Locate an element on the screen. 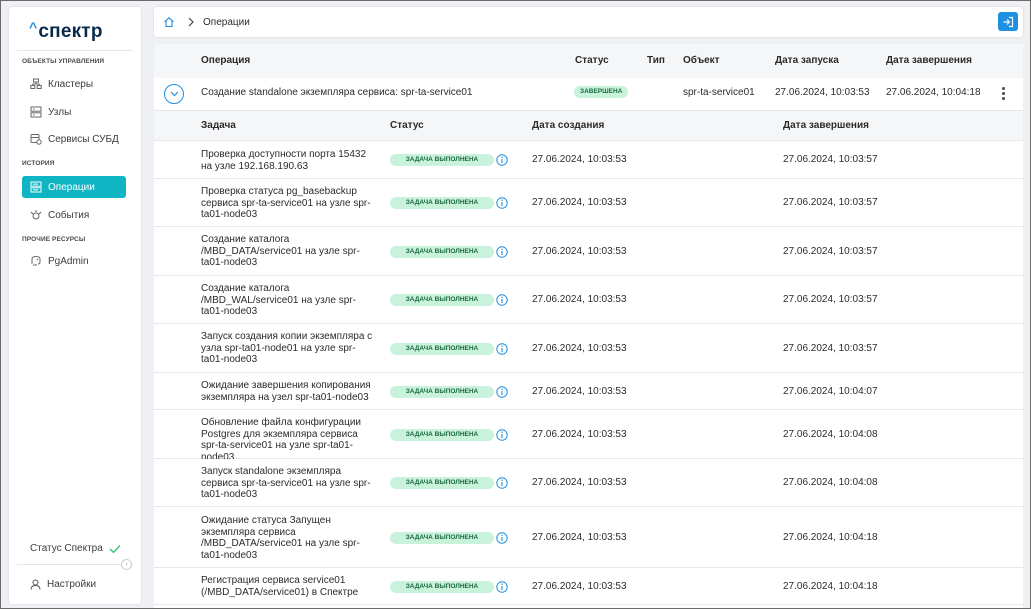 Image resolution: width=1031 pixels, height=609 pixels. home-icon is located at coordinates (169, 22).